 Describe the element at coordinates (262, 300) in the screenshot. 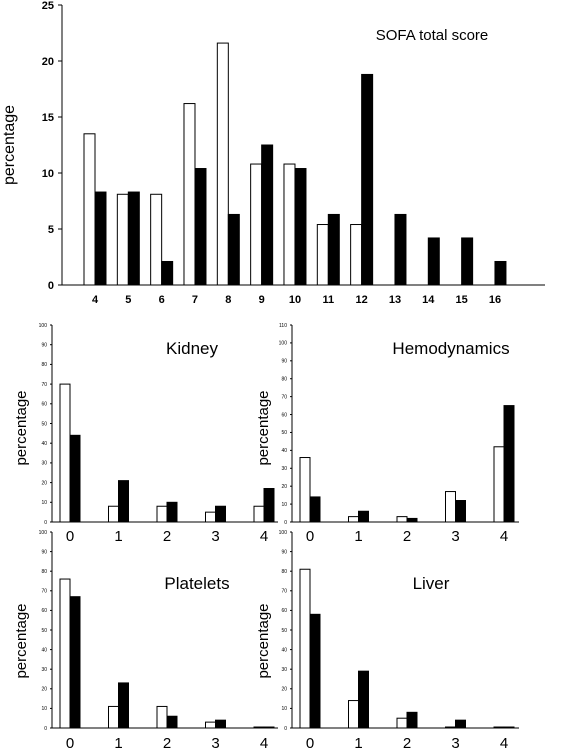

I see `chart1-x-tick-label: 9` at that location.